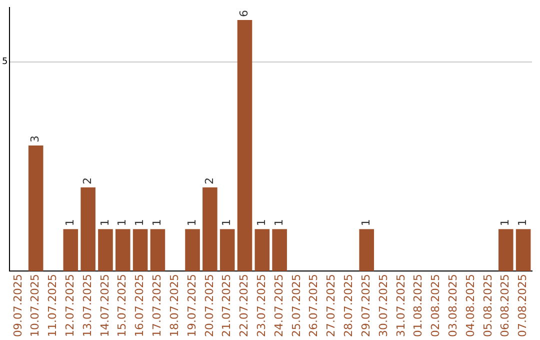  I want to click on x-tick-label: 27.07.2025, so click(331, 306).